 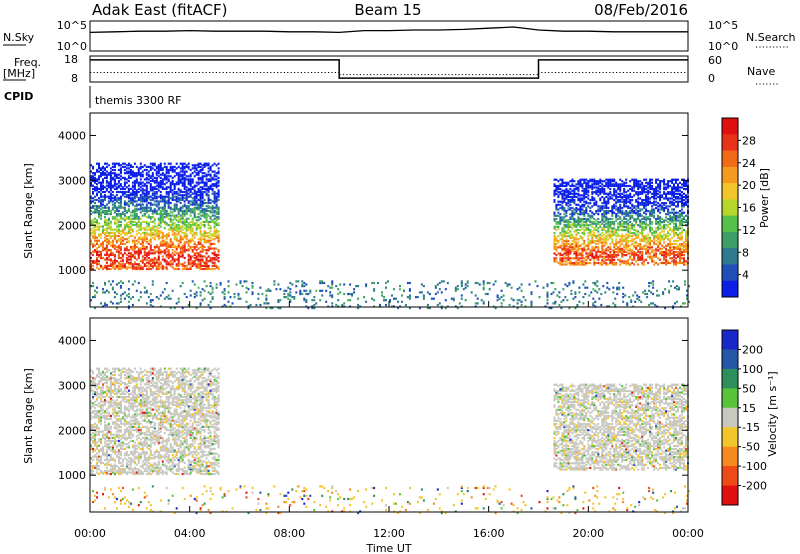 What do you see at coordinates (771, 37) in the screenshot?
I see `nsearch-label: N.Search` at bounding box center [771, 37].